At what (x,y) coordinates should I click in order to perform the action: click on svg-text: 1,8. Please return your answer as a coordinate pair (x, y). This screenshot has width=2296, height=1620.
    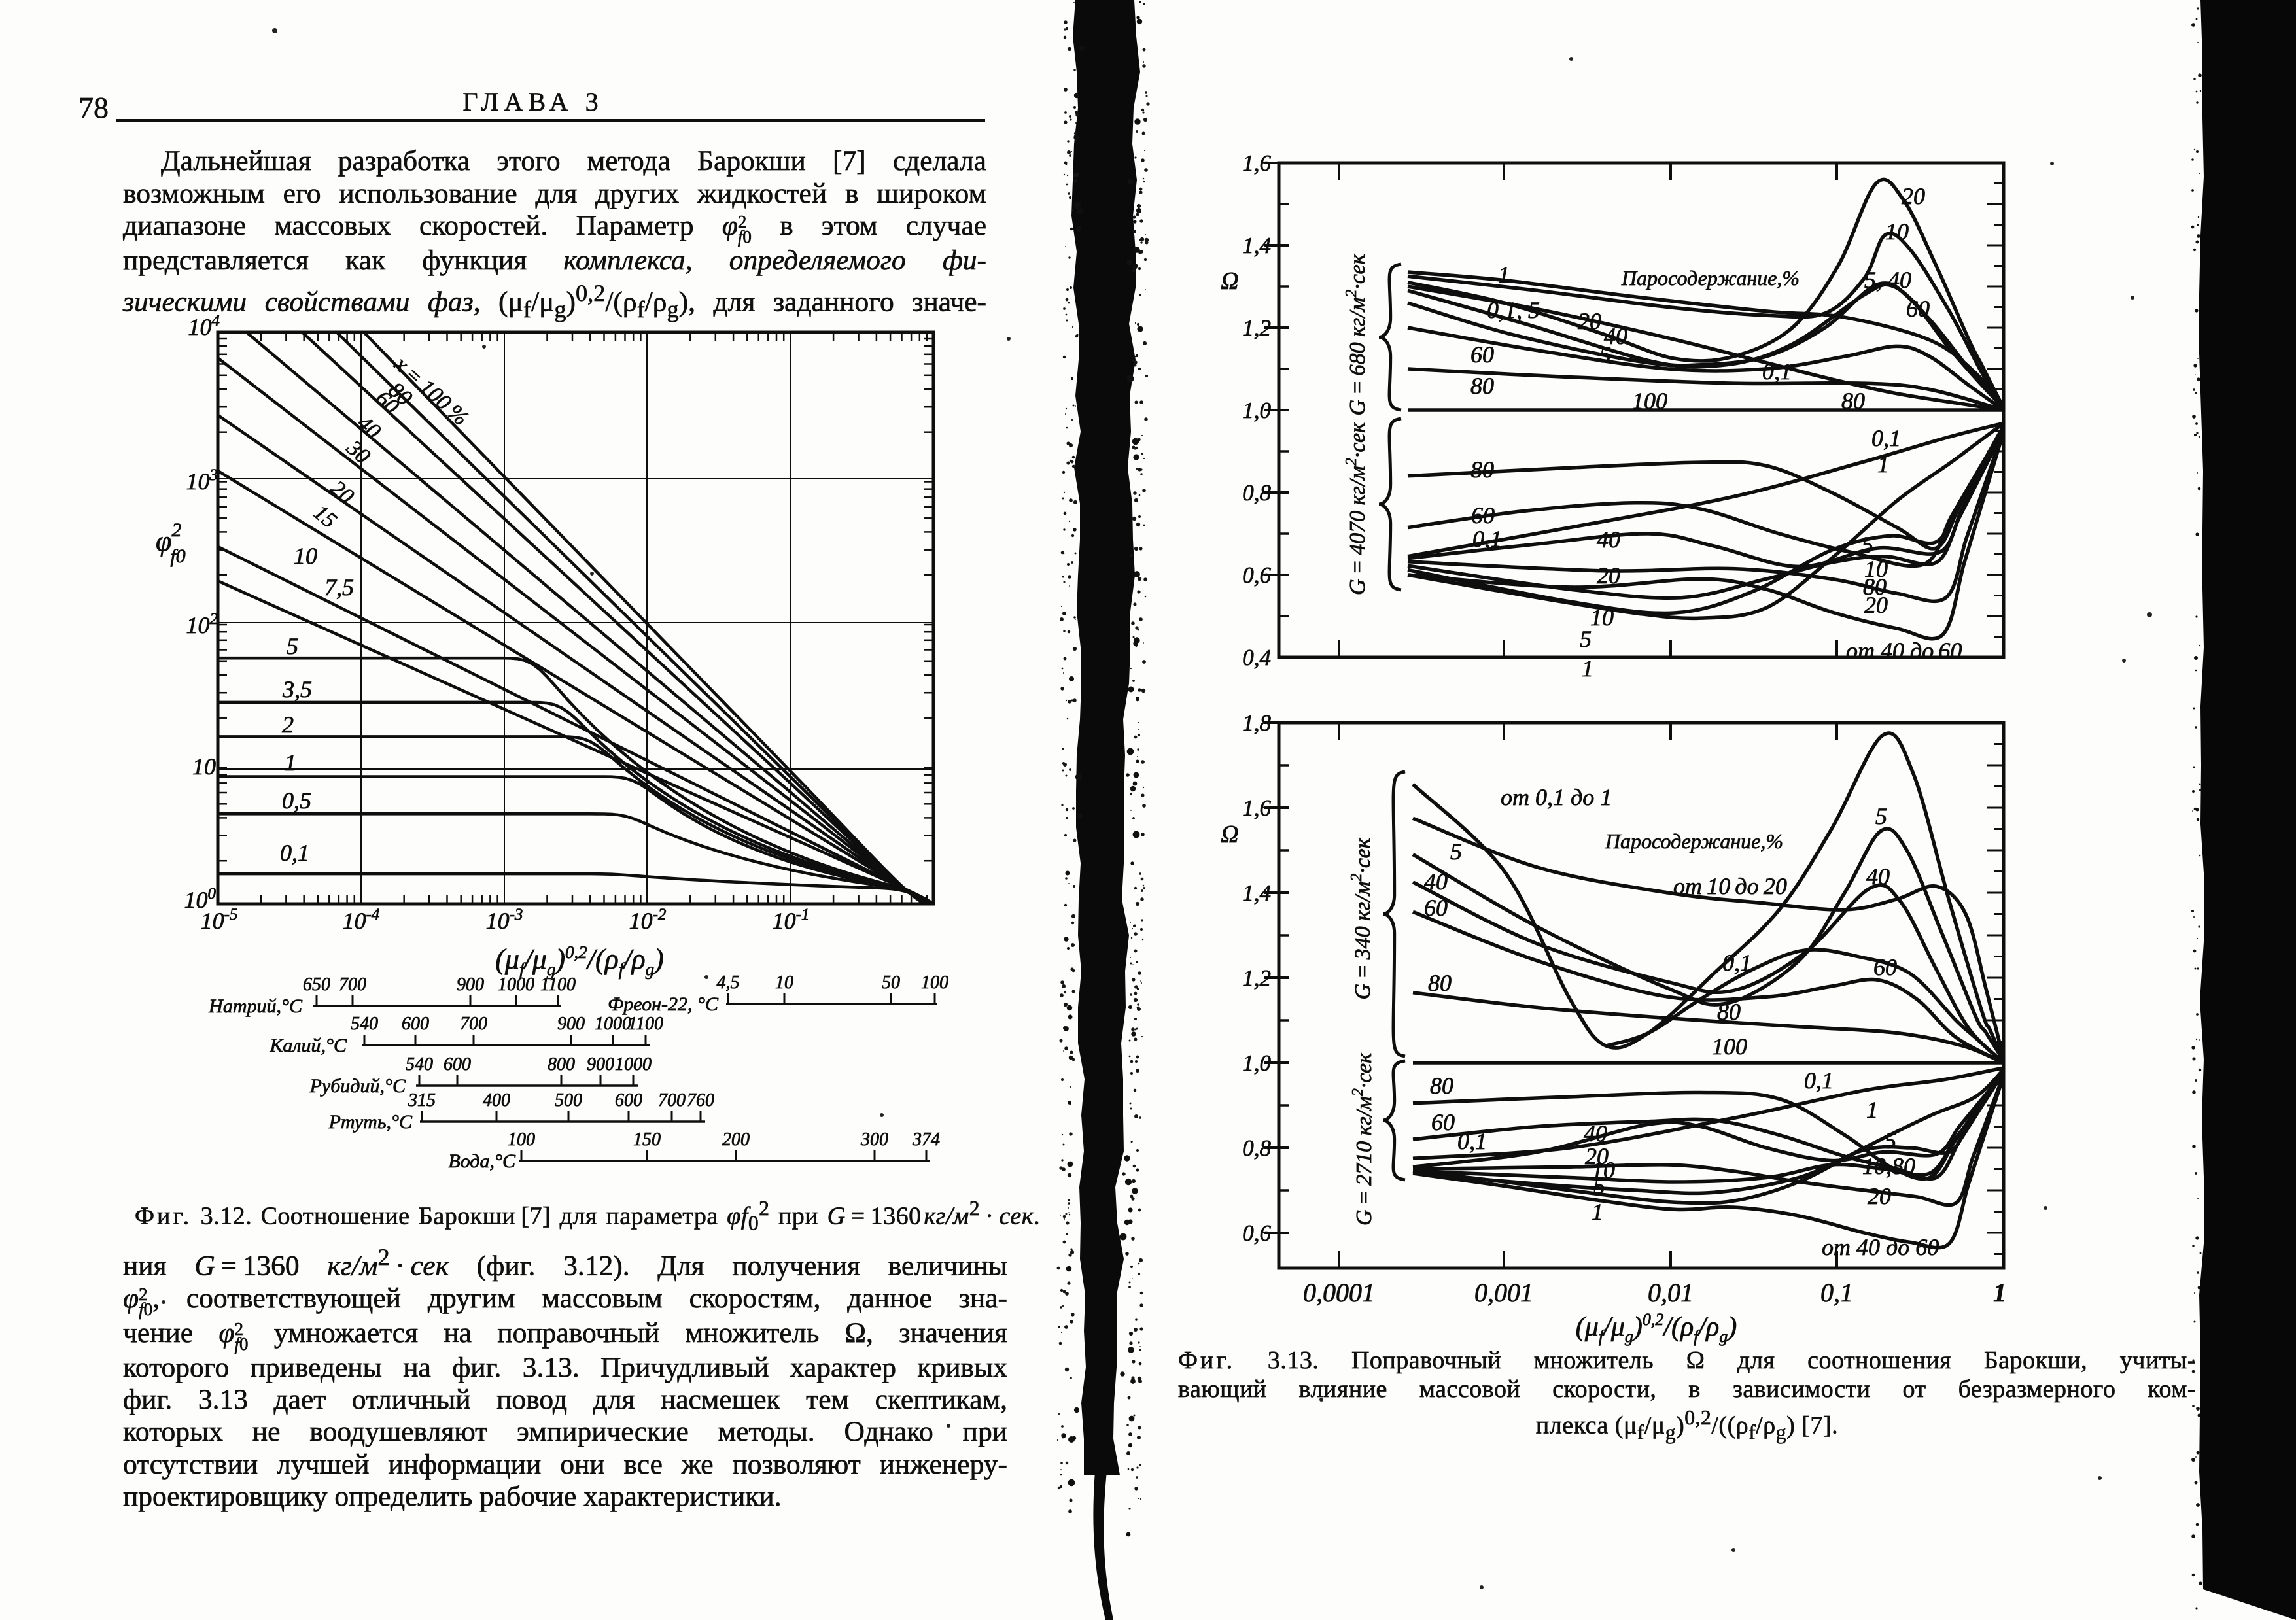
    Looking at the image, I should click on (1256, 723).